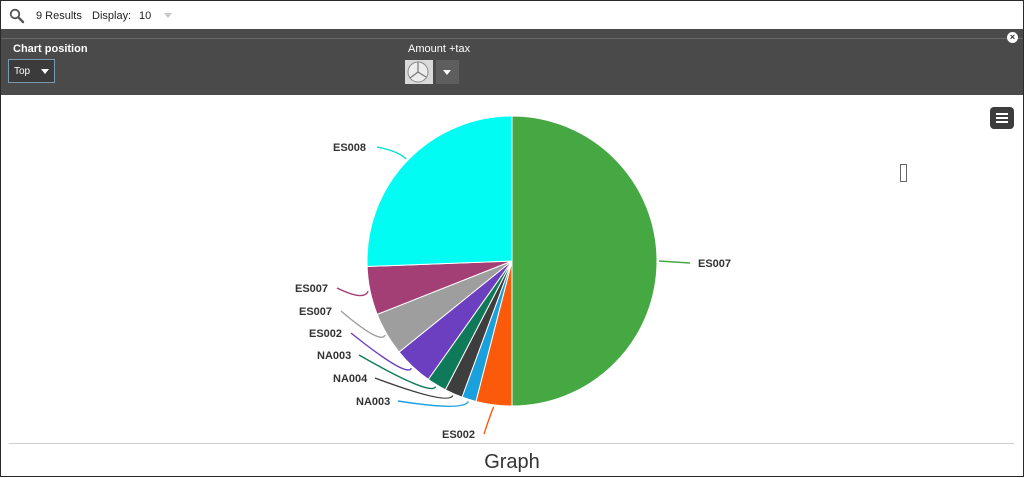  Describe the element at coordinates (145, 16) in the screenshot. I see `display-select-value: 10` at that location.